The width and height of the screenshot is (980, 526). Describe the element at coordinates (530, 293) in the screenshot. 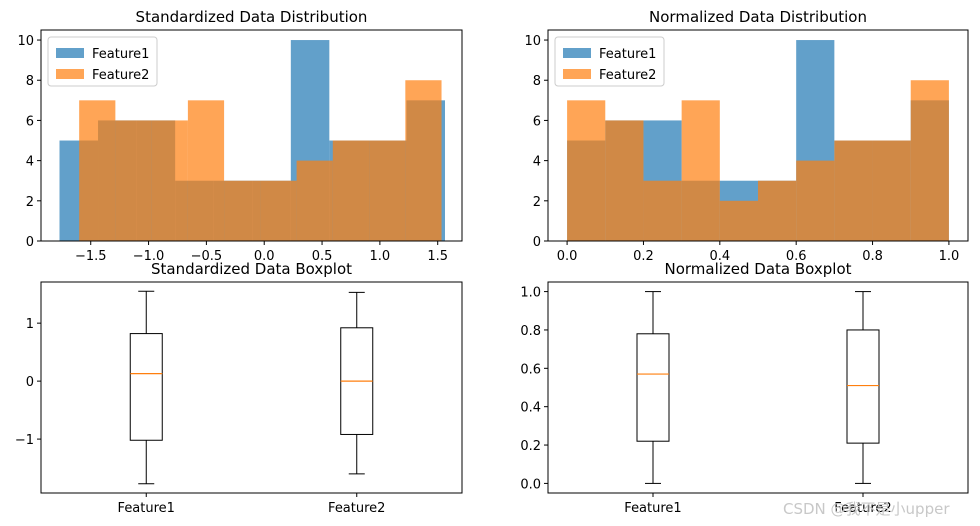

I see `y-tick-label: 1.0` at that location.